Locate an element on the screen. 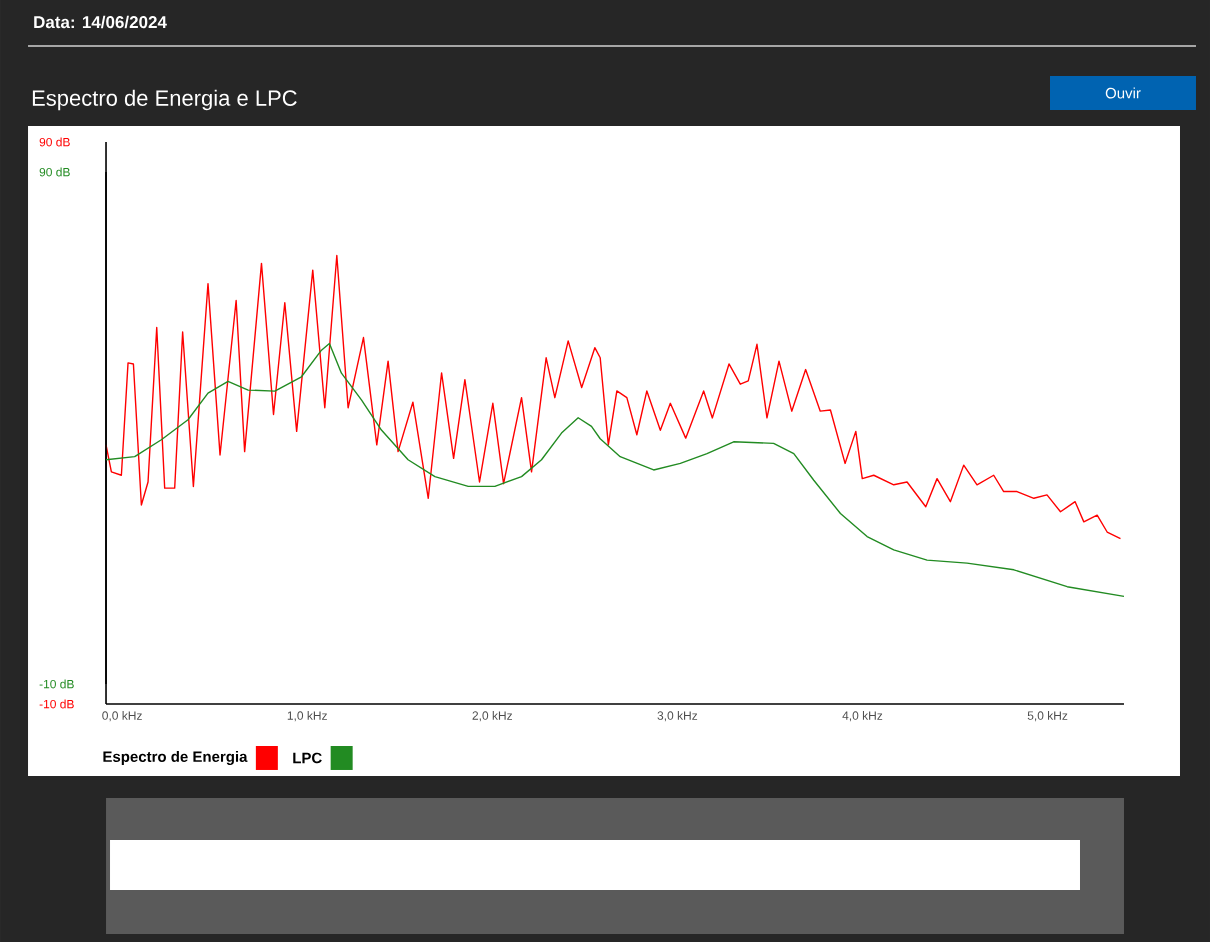 The image size is (1210, 942). chart-title: Espectro de Energia e LPC is located at coordinates (164, 100).